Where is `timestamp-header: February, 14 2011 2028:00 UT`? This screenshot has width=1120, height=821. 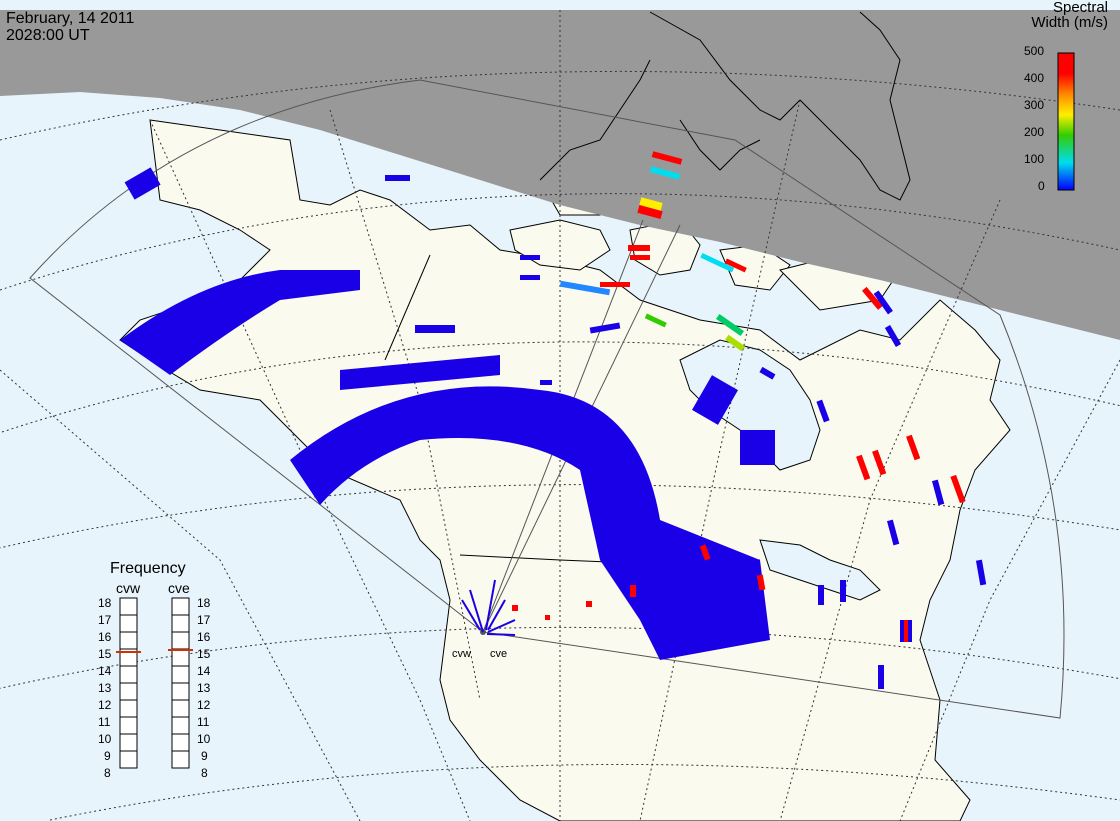
timestamp-header: February, 14 2011 2028:00 UT is located at coordinates (70, 27).